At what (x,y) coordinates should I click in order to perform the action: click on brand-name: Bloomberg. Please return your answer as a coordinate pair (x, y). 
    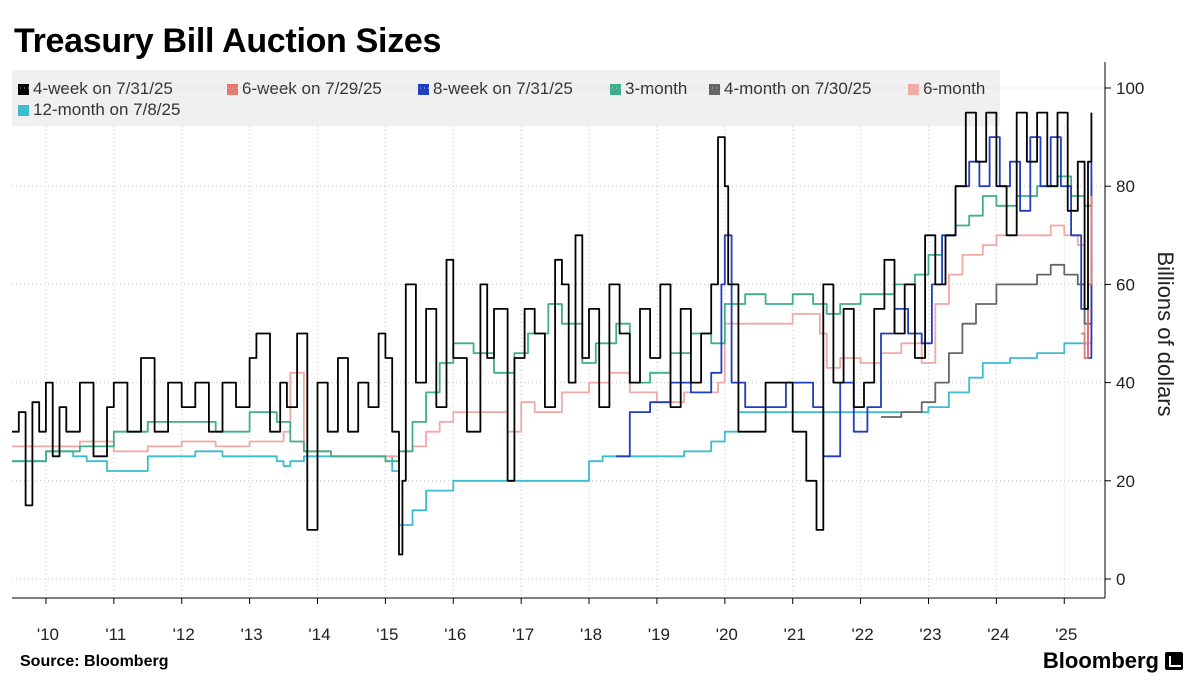
    Looking at the image, I should click on (1100, 660).